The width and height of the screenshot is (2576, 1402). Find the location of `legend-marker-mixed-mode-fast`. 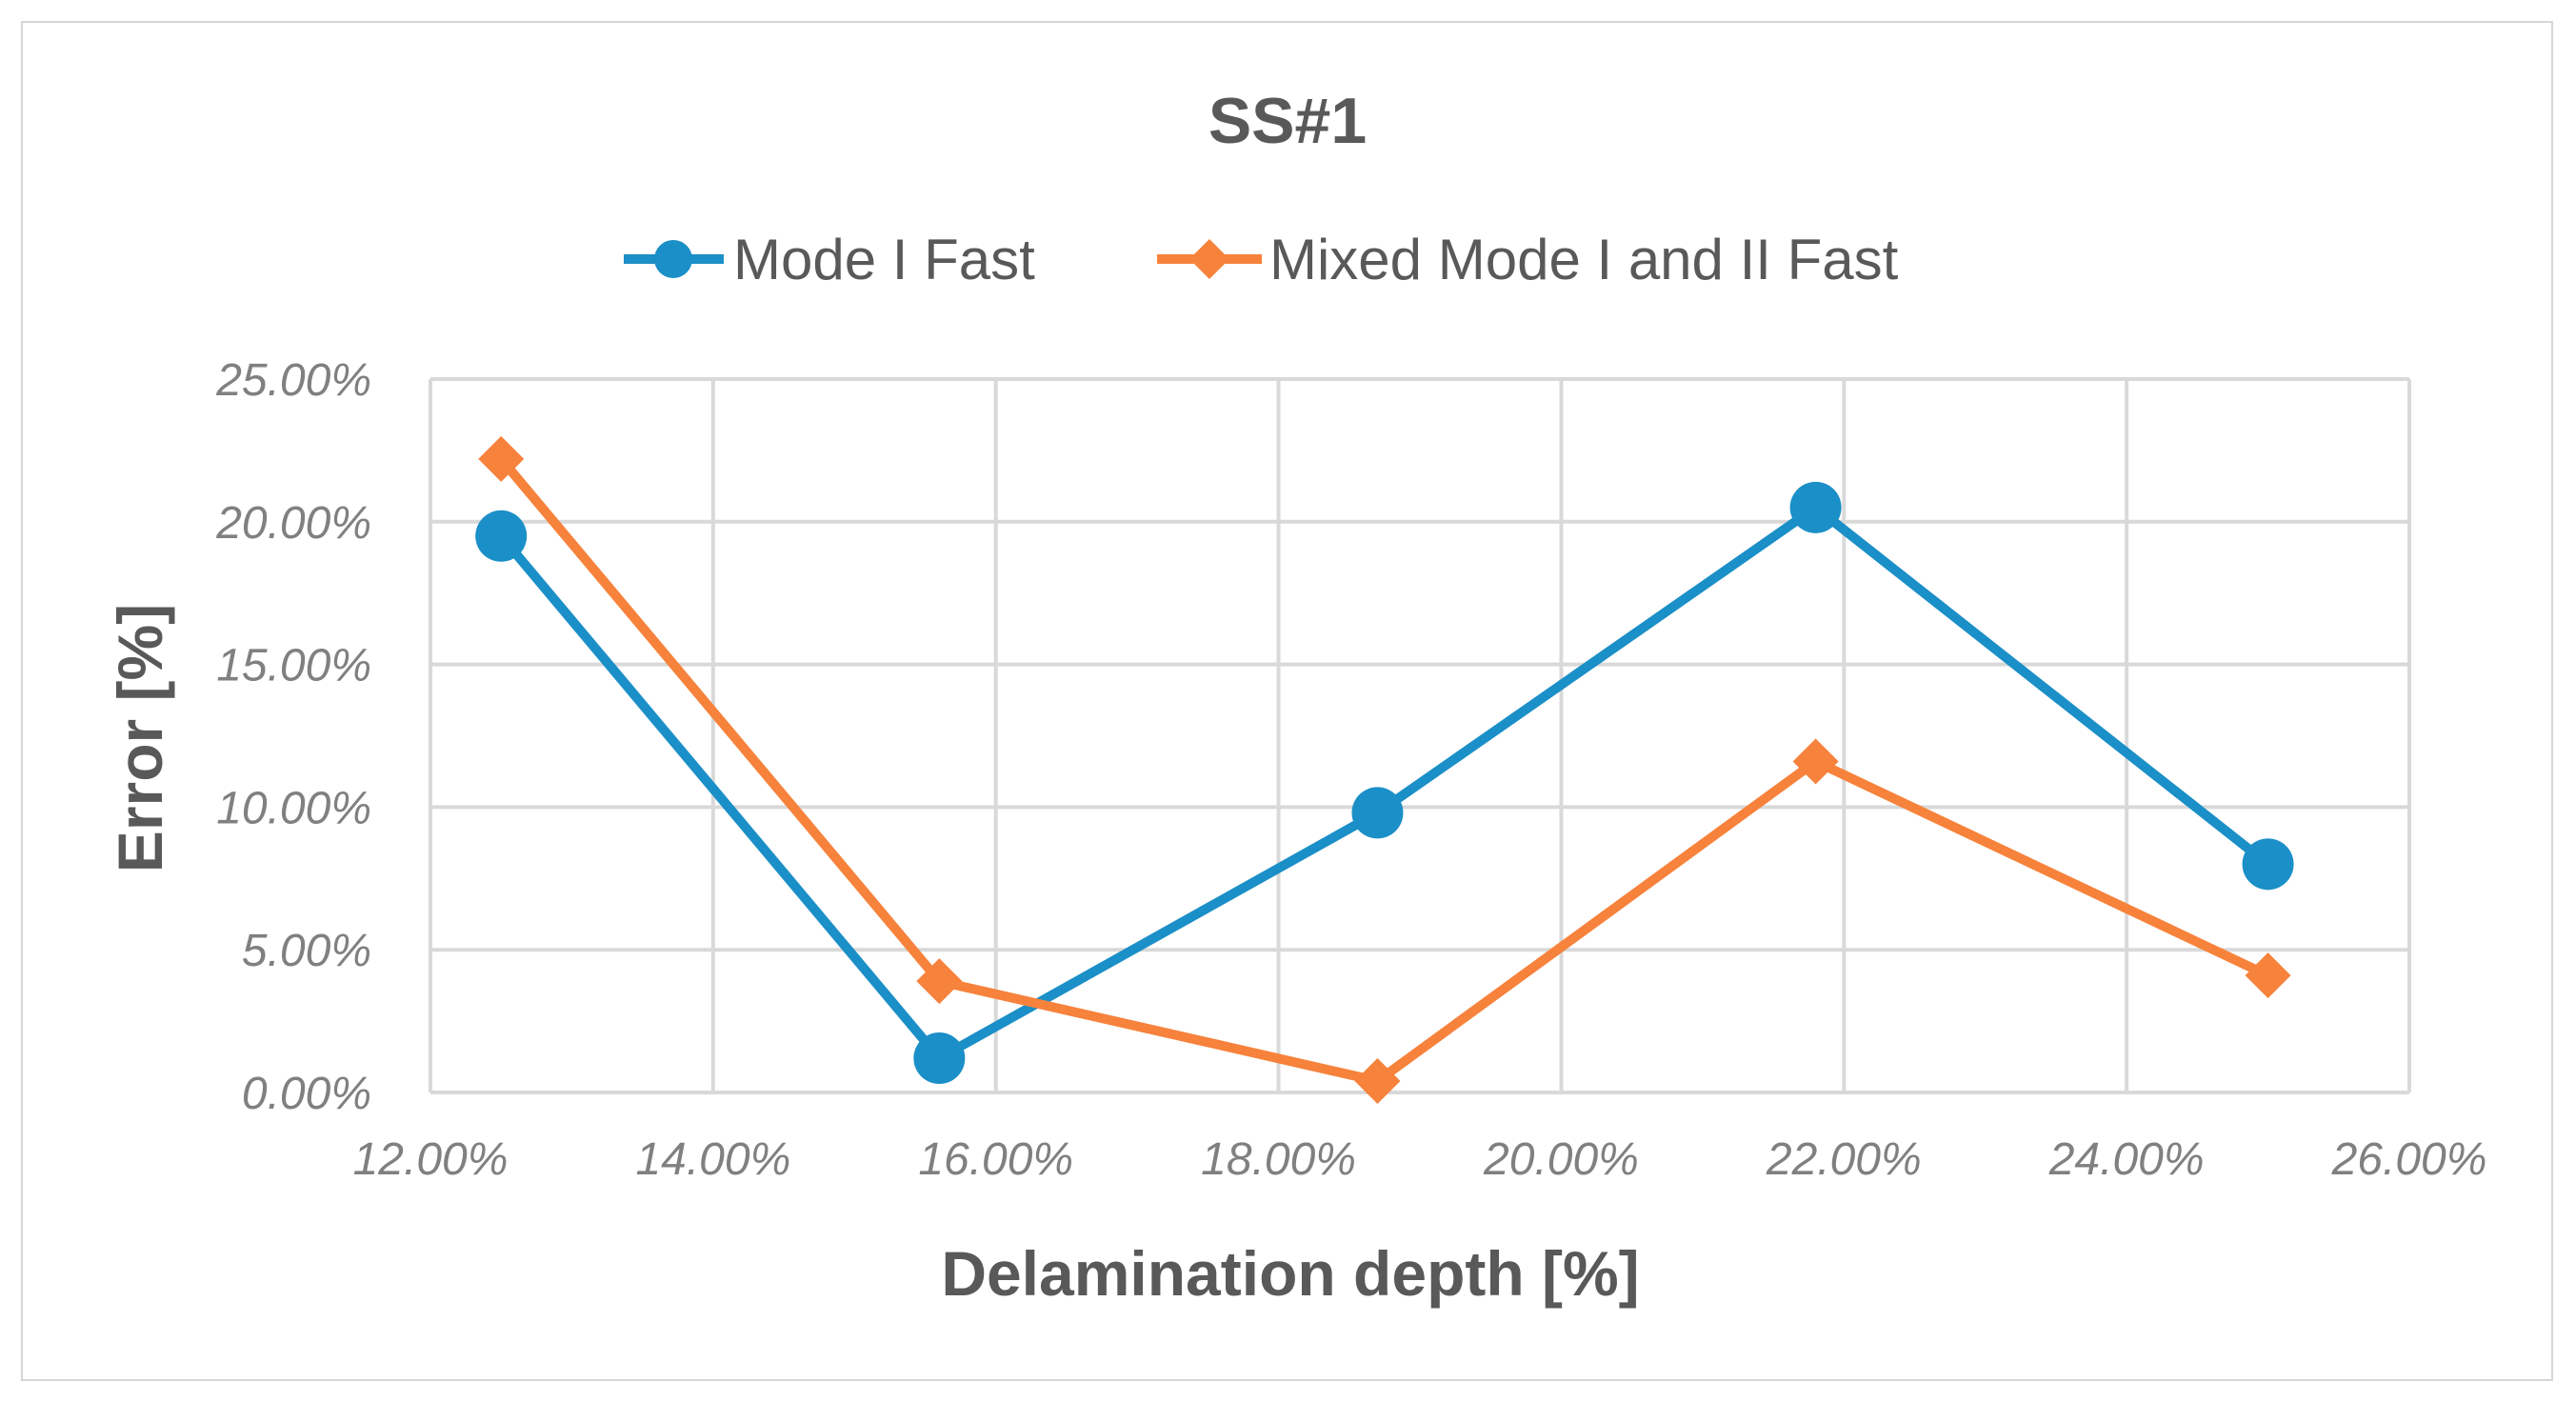

legend-marker-mixed-mode-fast is located at coordinates (1209, 259).